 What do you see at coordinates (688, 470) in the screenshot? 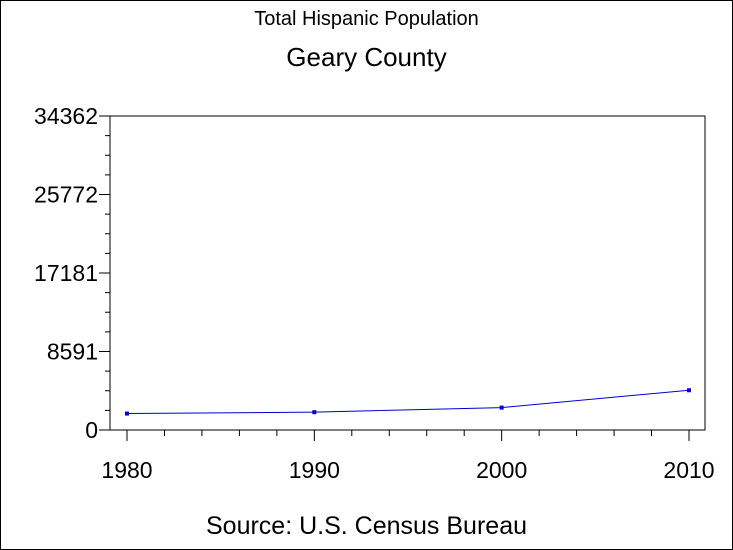
I see `x-tick-label: 2010` at bounding box center [688, 470].